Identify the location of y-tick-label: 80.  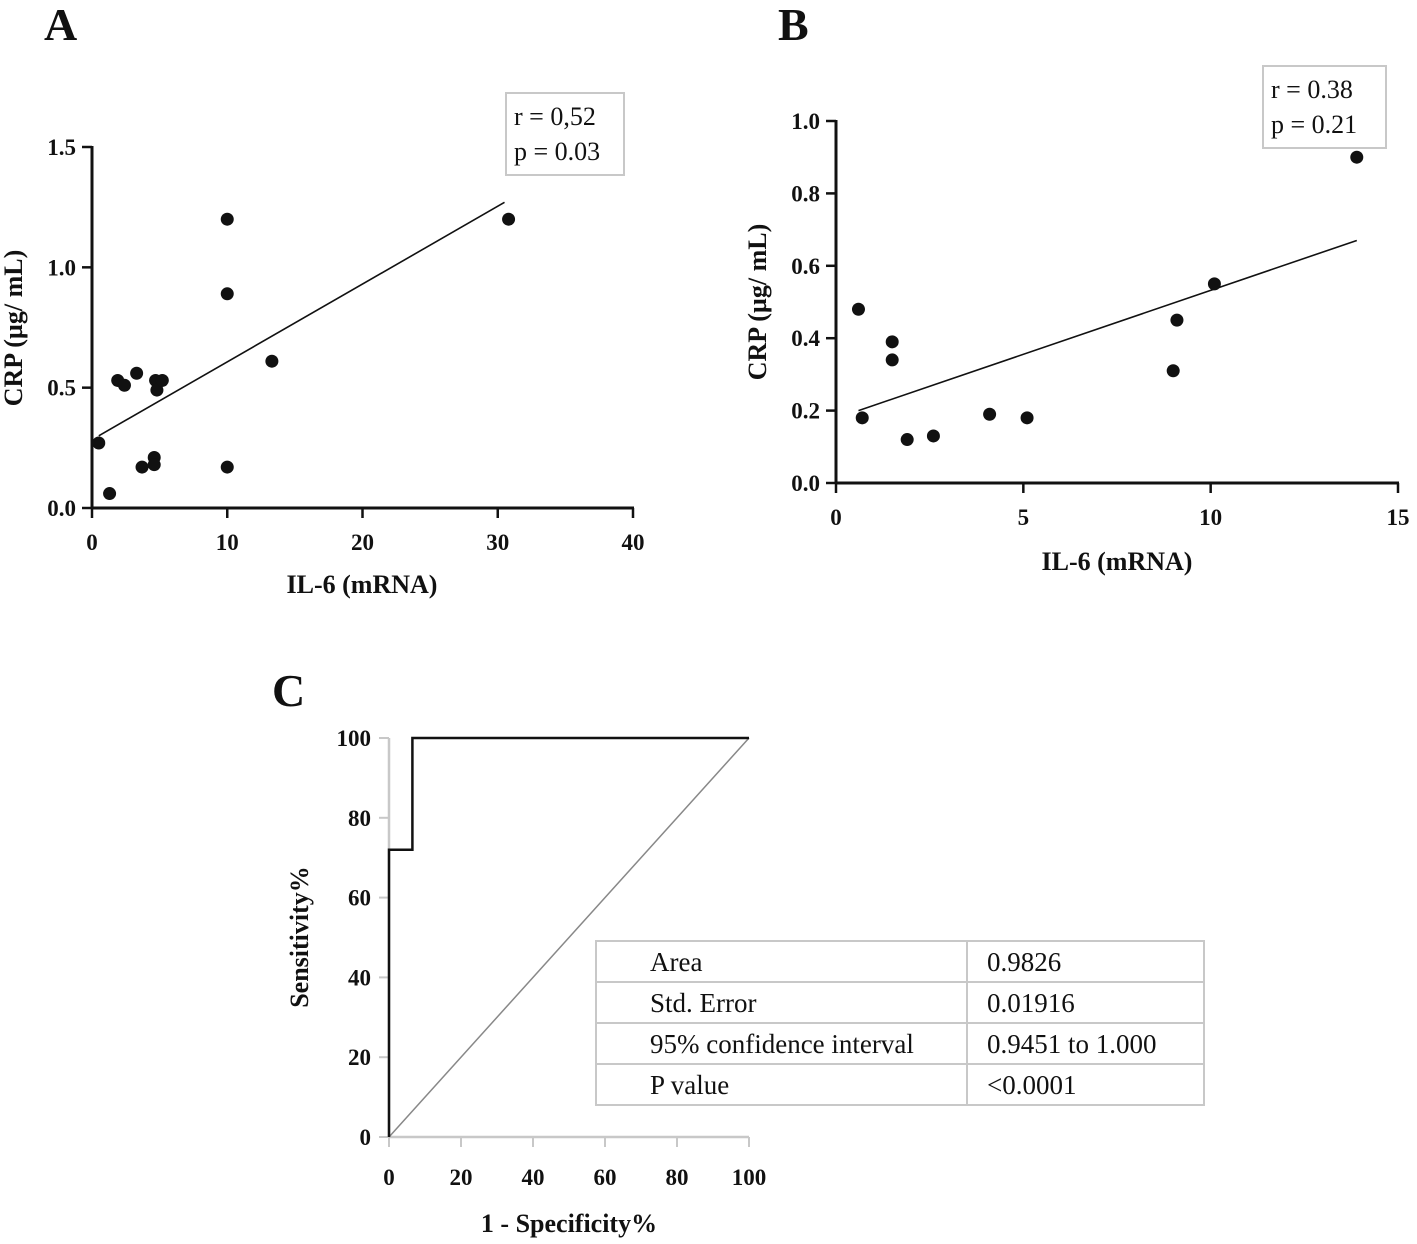
(359, 818).